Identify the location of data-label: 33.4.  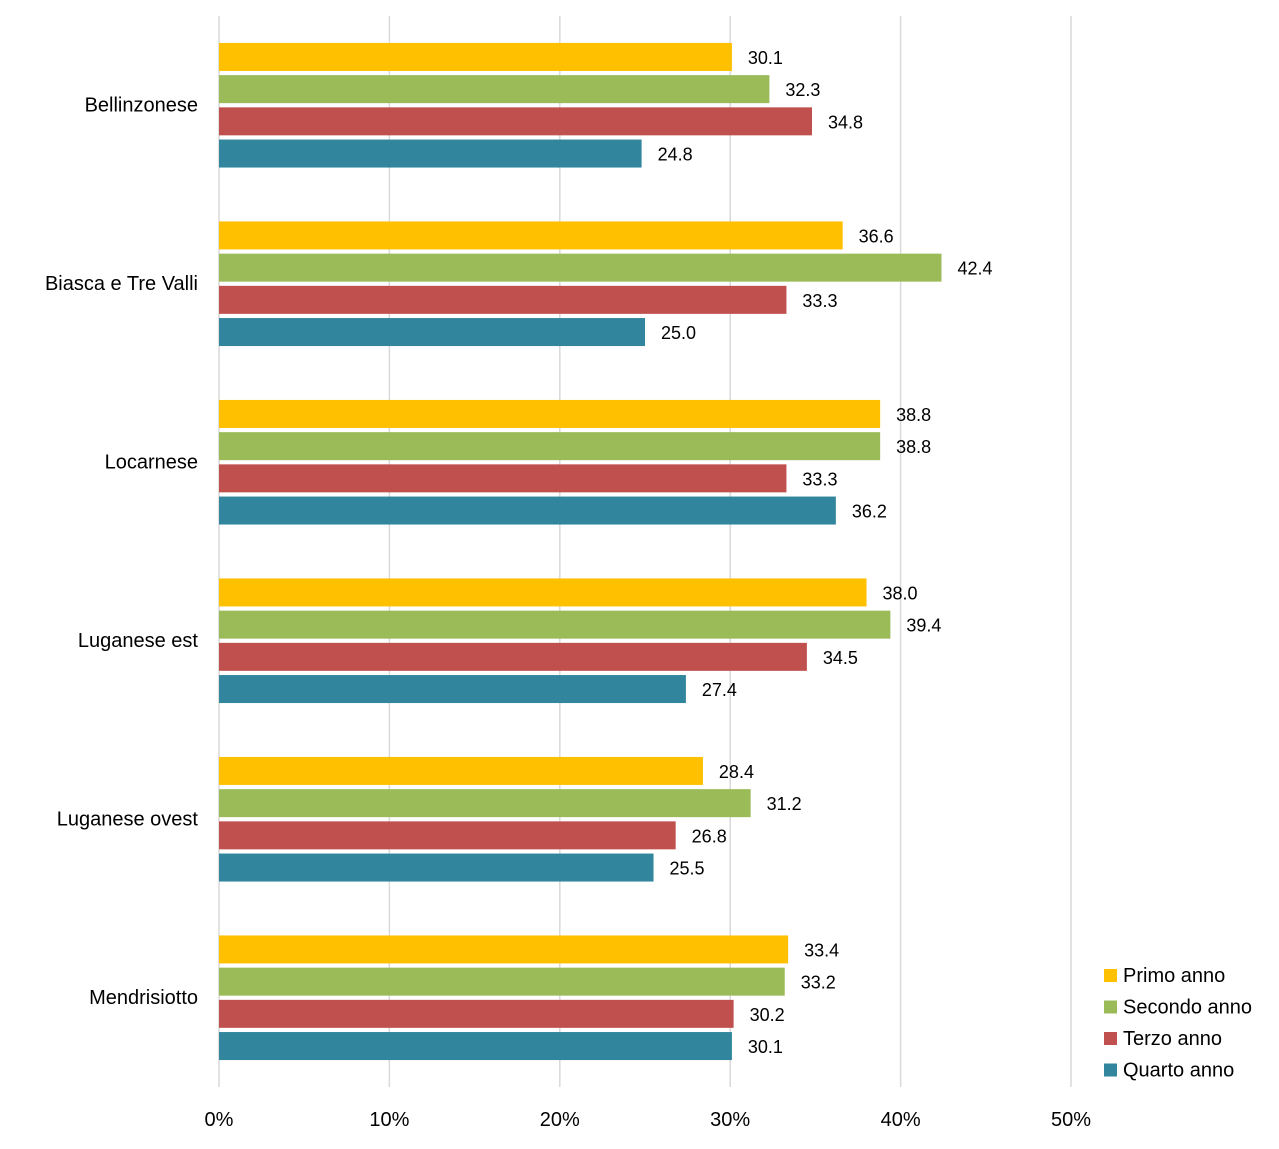
(821, 950).